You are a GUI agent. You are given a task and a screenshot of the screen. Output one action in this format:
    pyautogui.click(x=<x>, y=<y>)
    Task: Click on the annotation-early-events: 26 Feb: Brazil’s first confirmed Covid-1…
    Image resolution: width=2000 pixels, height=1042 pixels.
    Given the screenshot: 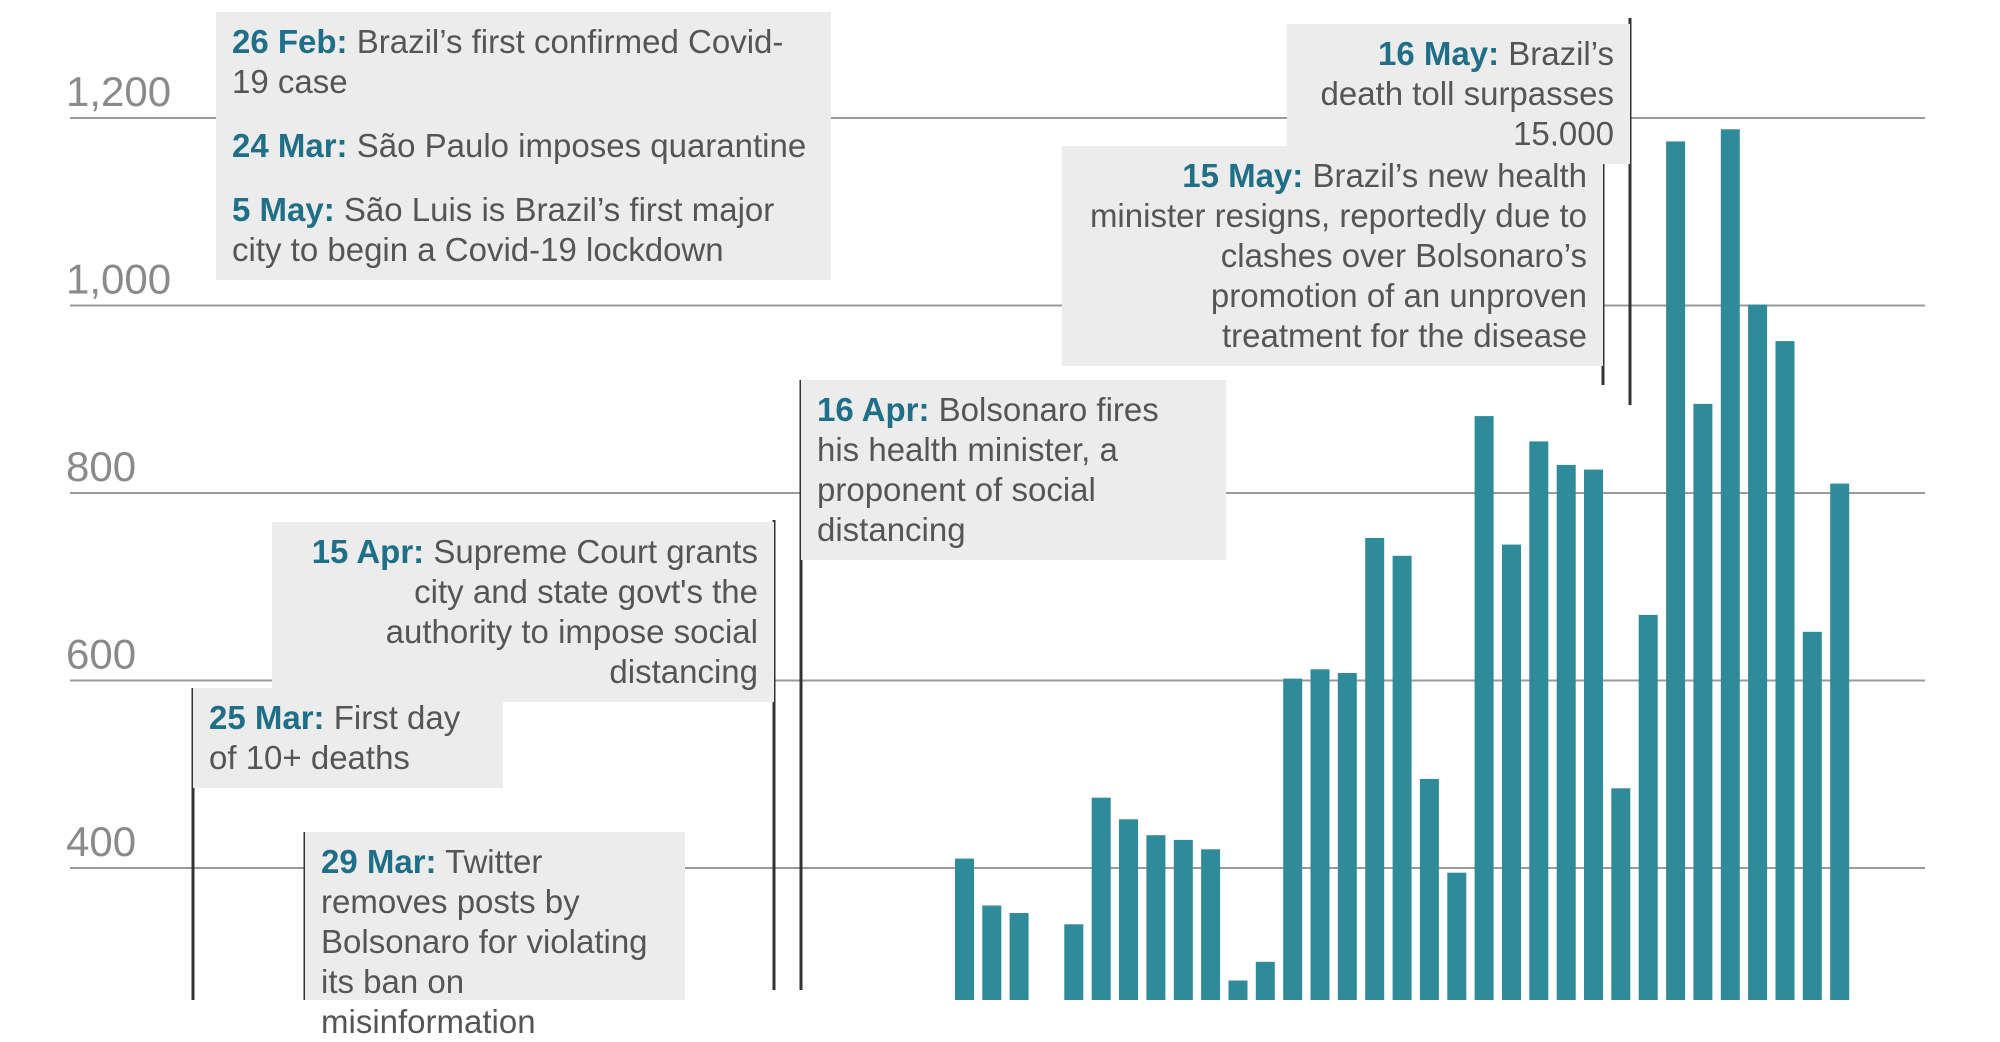 What is the action you would take?
    pyautogui.click(x=523, y=146)
    